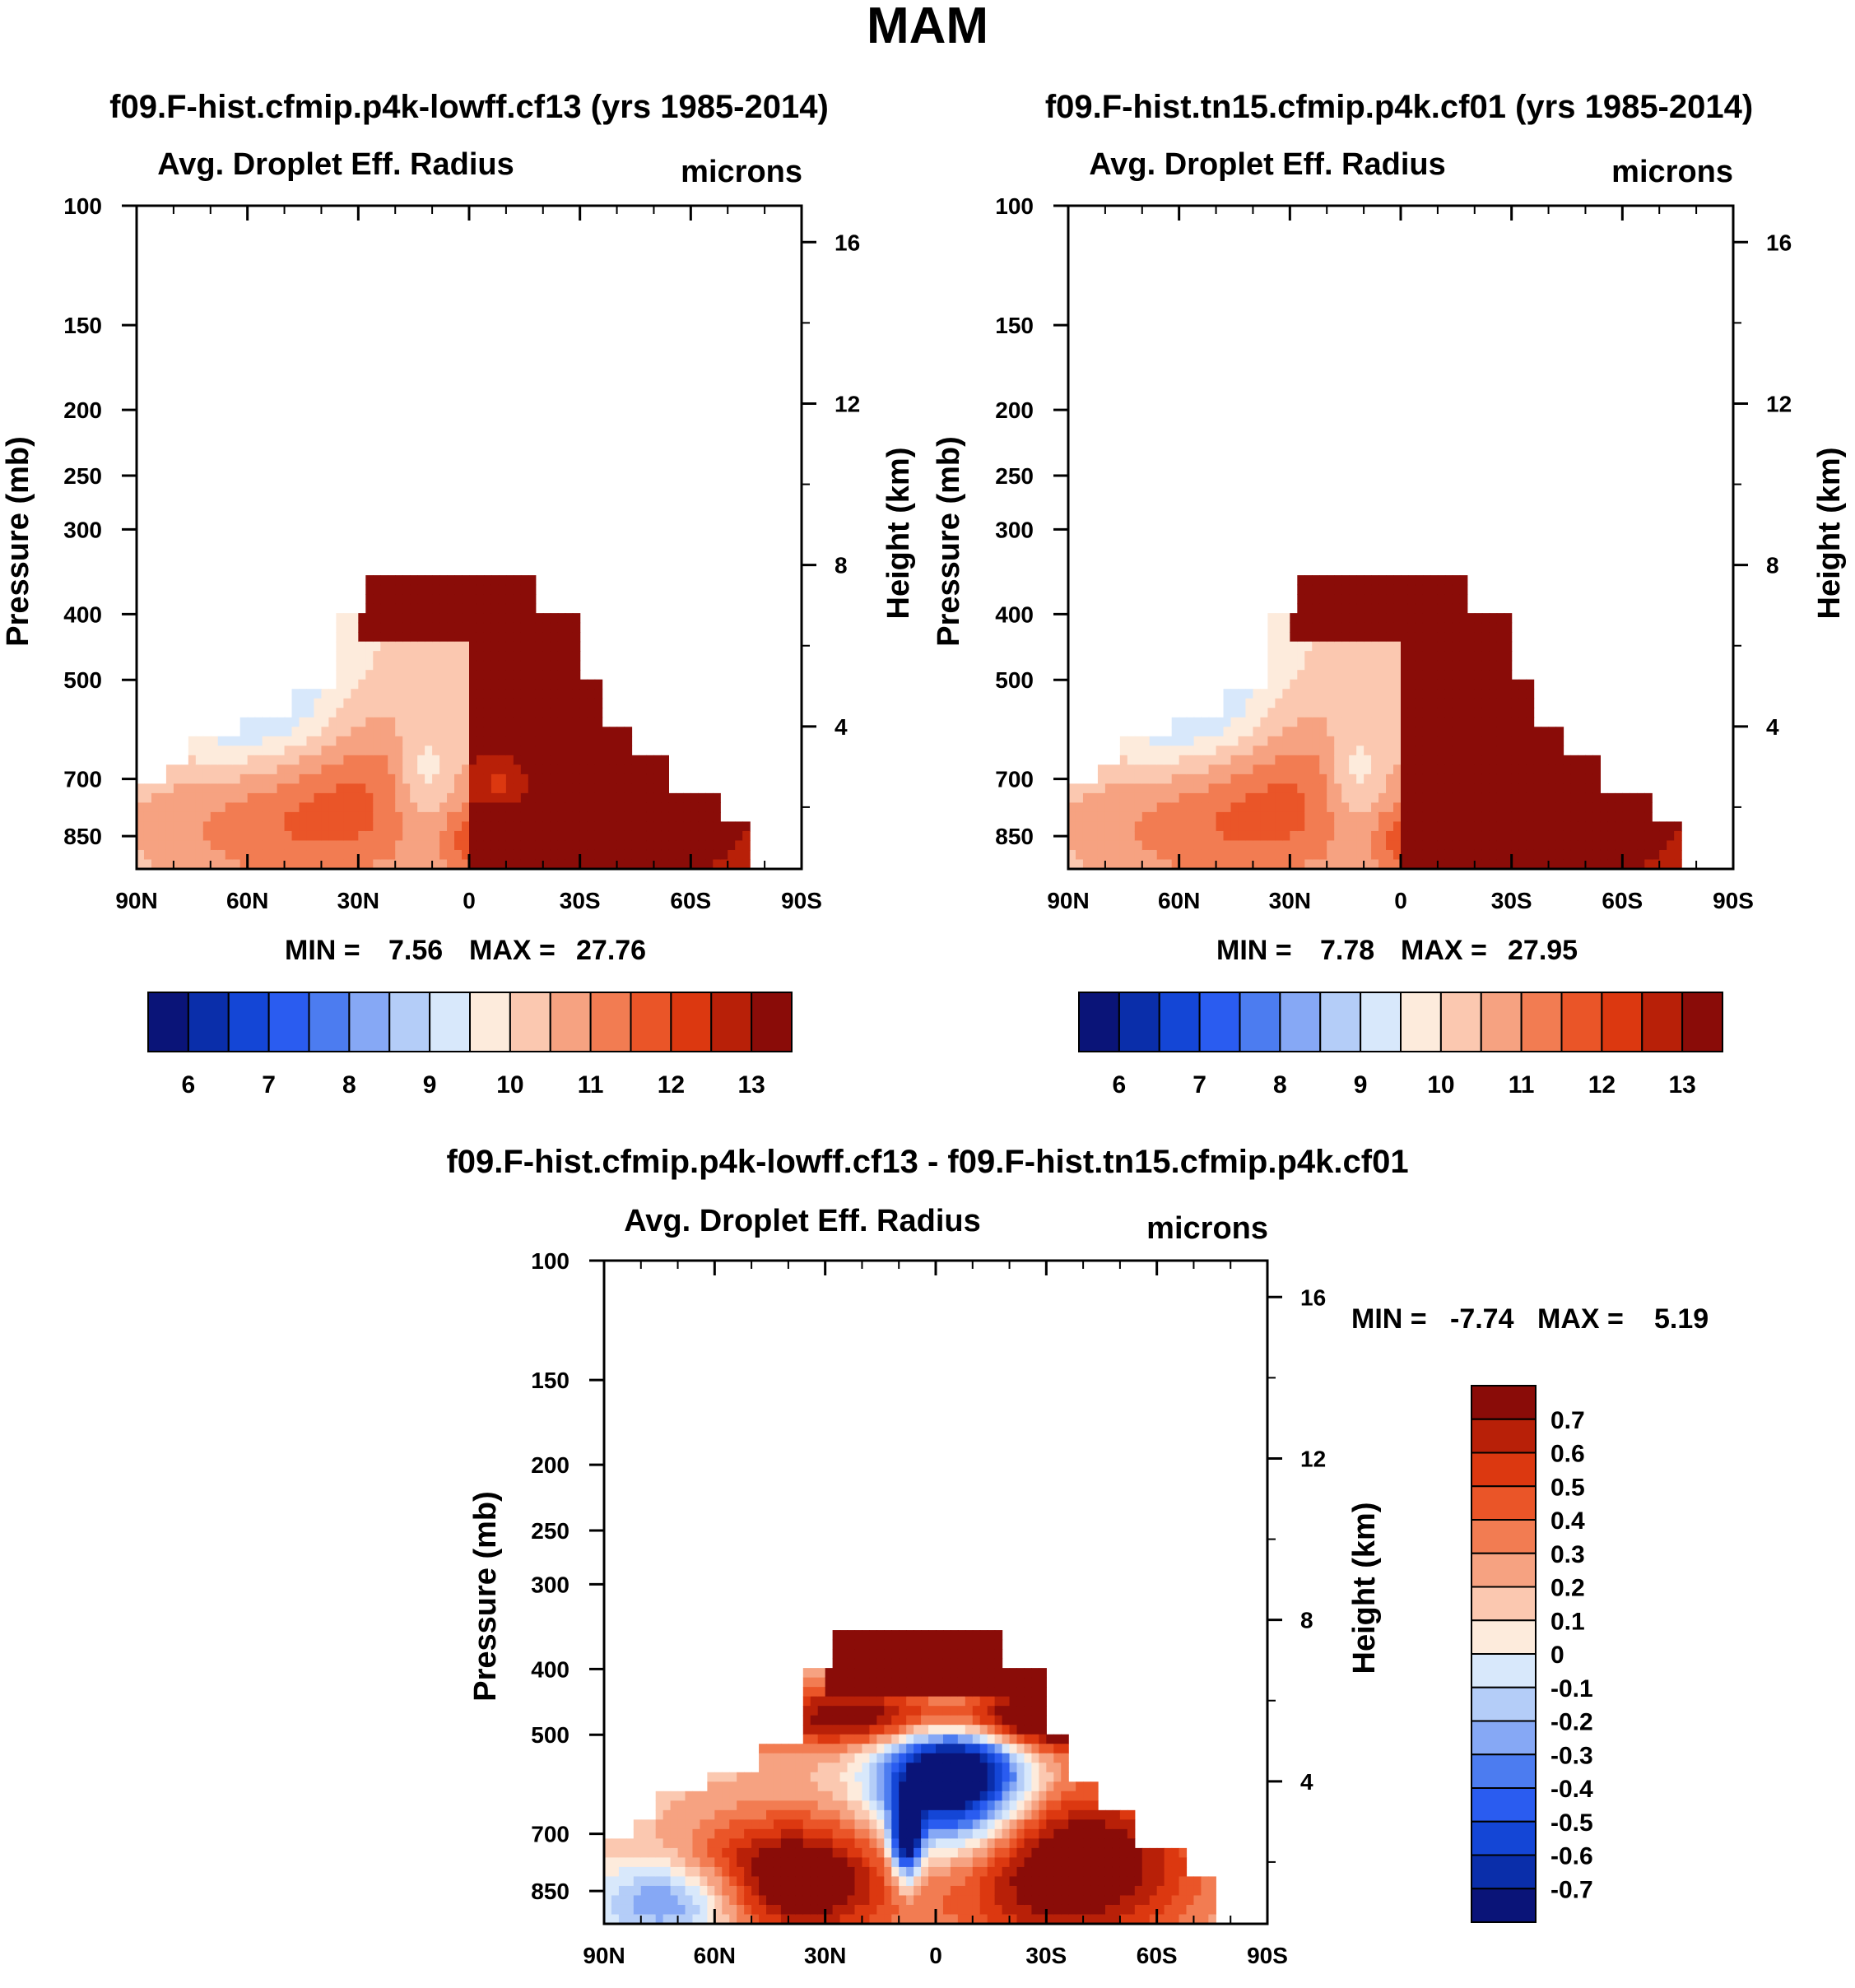 This screenshot has width=1855, height=1988. What do you see at coordinates (1389, 1319) in the screenshot?
I see `min-label: MIN =` at bounding box center [1389, 1319].